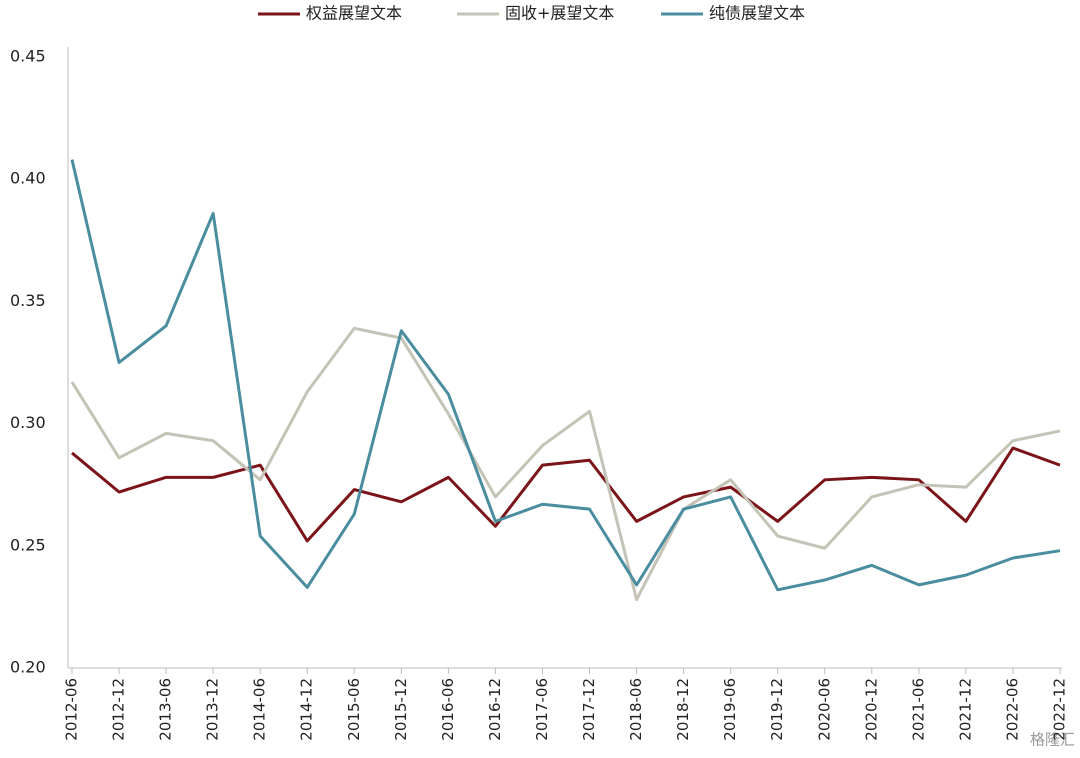 The width and height of the screenshot is (1080, 758). I want to click on x-tick-label: 2021-12, so click(965, 709).